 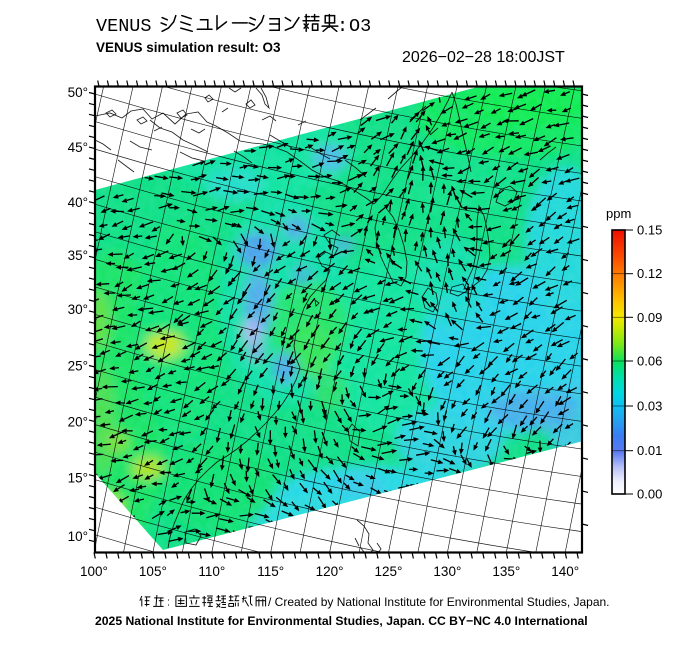 What do you see at coordinates (649, 406) in the screenshot?
I see `svg-text: 0.03` at bounding box center [649, 406].